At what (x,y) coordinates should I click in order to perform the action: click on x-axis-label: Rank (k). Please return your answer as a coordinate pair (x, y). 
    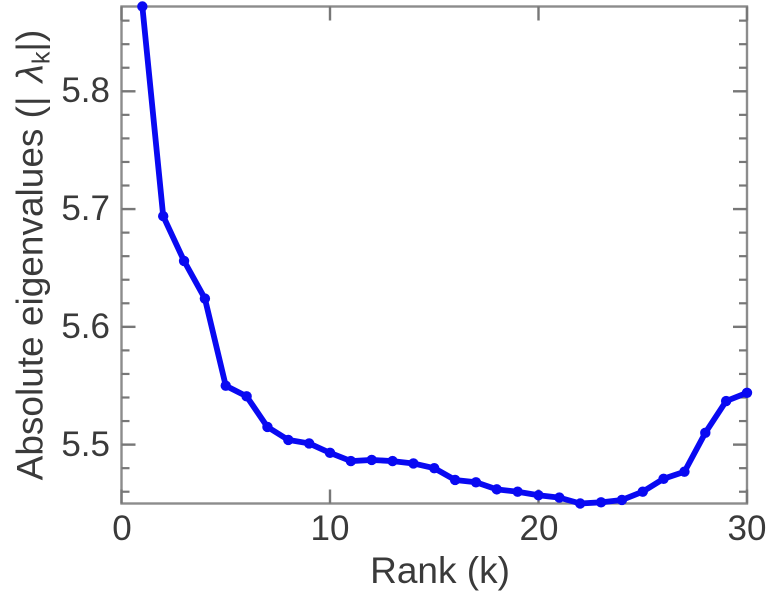
    Looking at the image, I should click on (440, 570).